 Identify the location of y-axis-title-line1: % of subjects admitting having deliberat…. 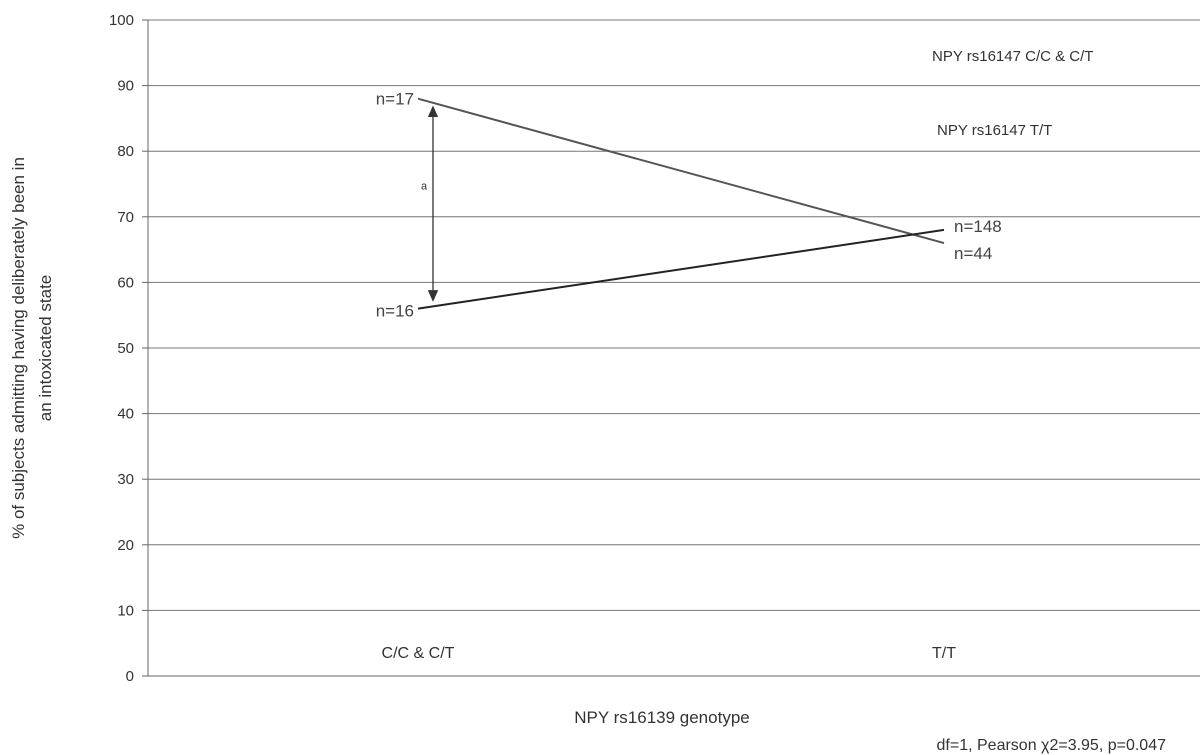
(18, 348).